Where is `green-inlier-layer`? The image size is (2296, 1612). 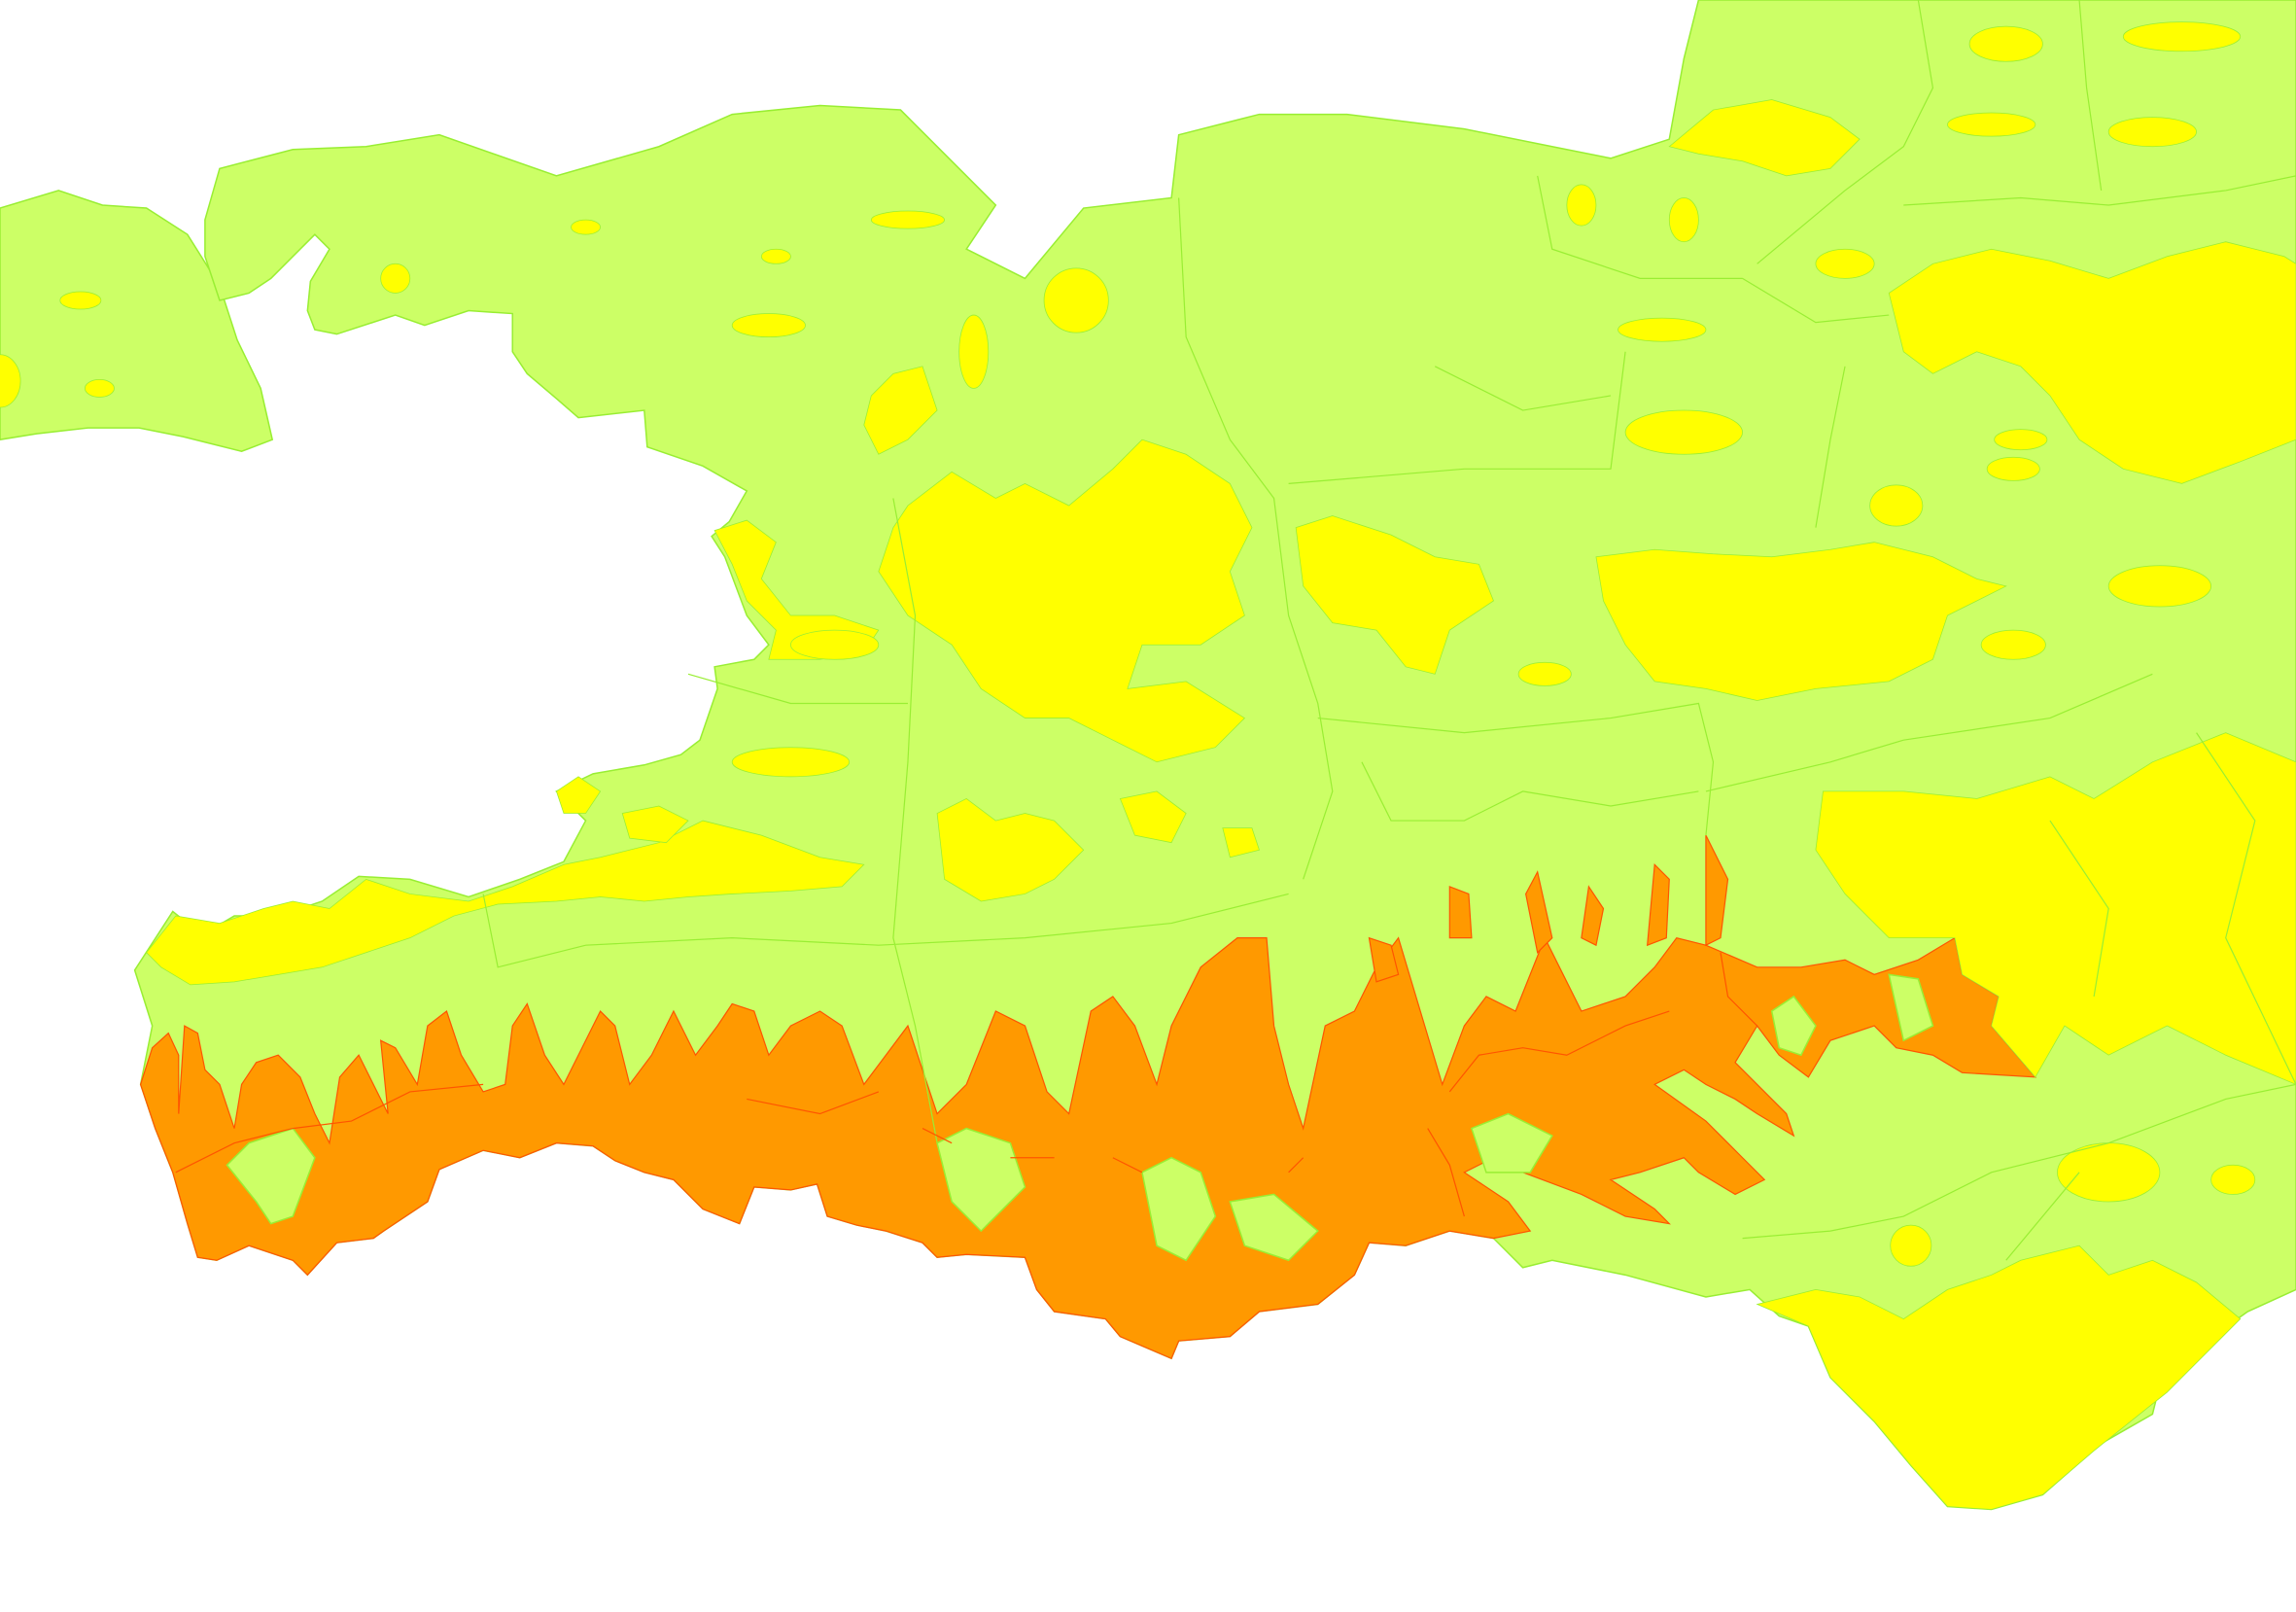
green-inlier-layer is located at coordinates (1080, 1117).